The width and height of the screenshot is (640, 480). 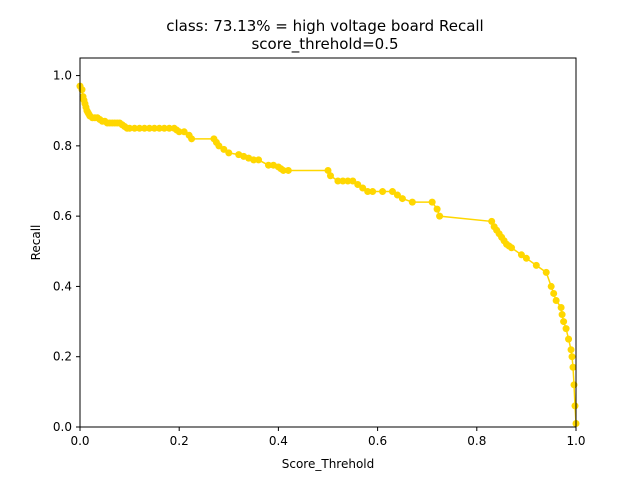 I want to click on y-tick-label: 0.6, so click(x=62, y=216).